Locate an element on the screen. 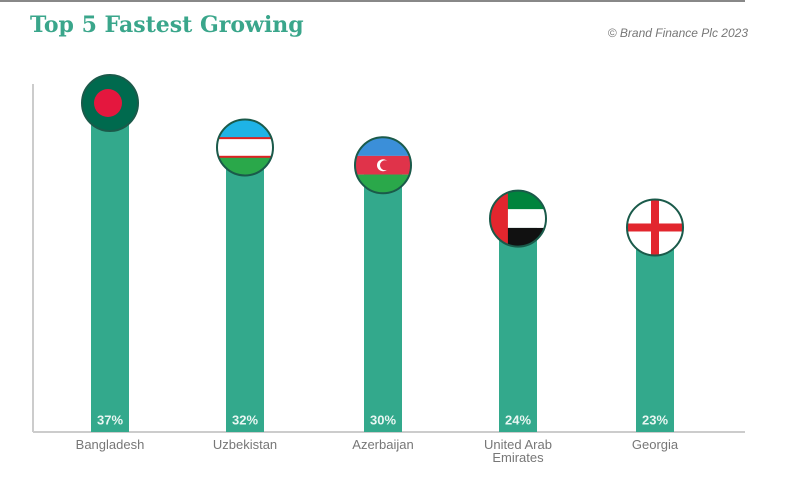 The image size is (800, 500). x-tick-label: Bangladesh is located at coordinates (110, 444).